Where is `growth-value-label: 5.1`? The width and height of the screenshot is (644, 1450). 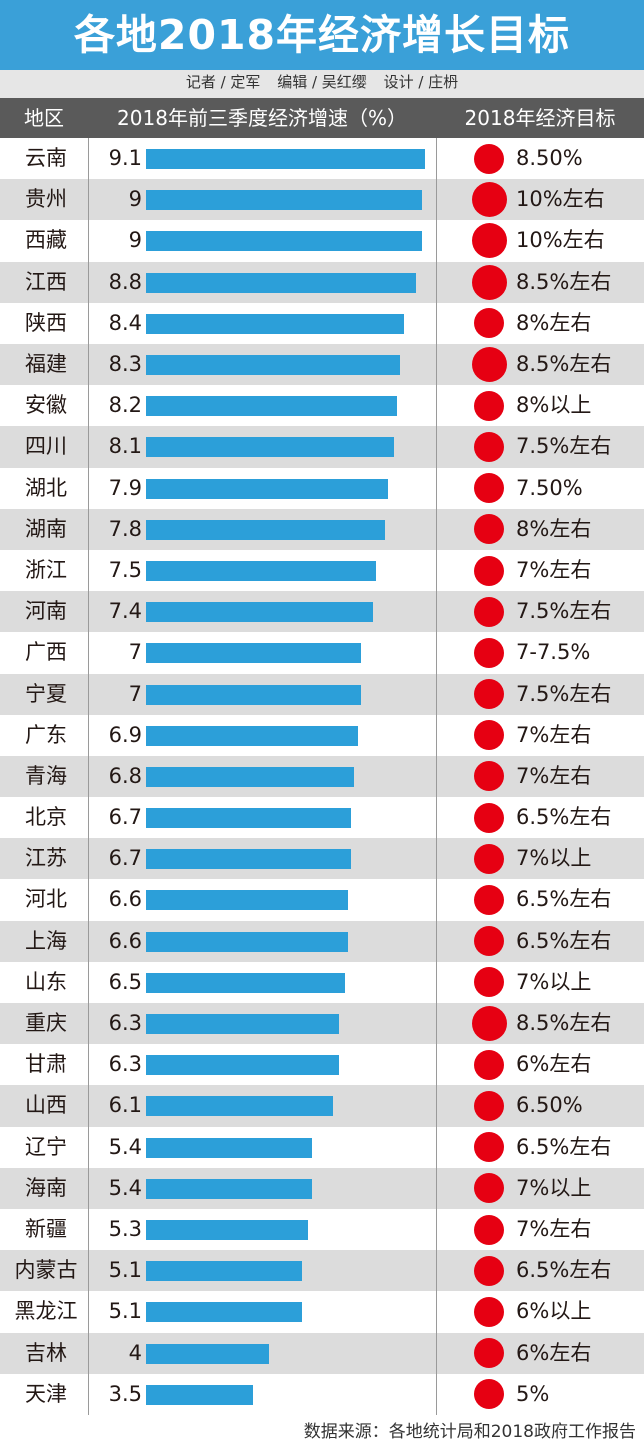 growth-value-label: 5.1 is located at coordinates (125, 1311).